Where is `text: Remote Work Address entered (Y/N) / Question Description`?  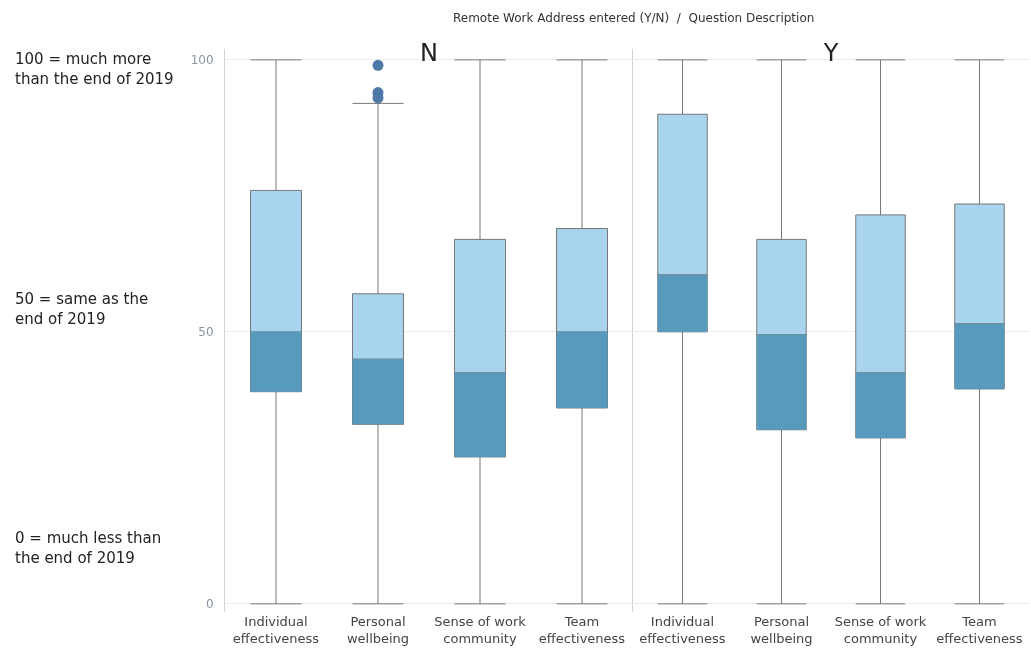 text: Remote Work Address entered (Y/N) / Question Description is located at coordinates (634, 18).